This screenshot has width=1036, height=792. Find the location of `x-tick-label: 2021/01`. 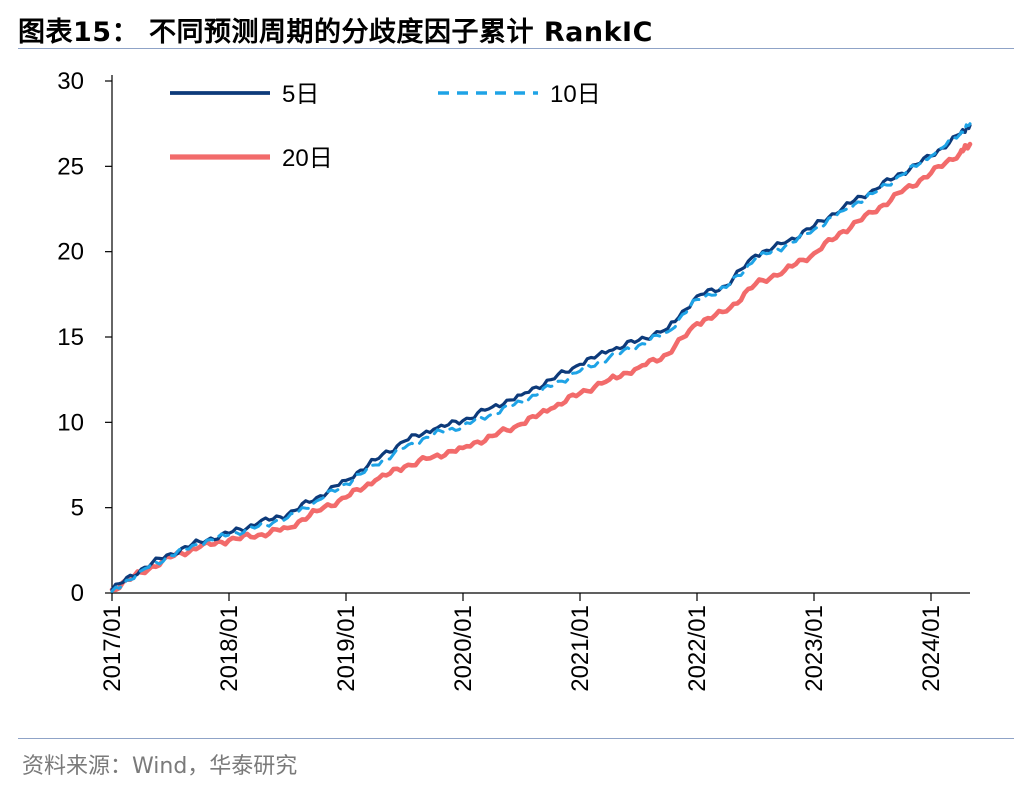

x-tick-label: 2021/01 is located at coordinates (580, 648).